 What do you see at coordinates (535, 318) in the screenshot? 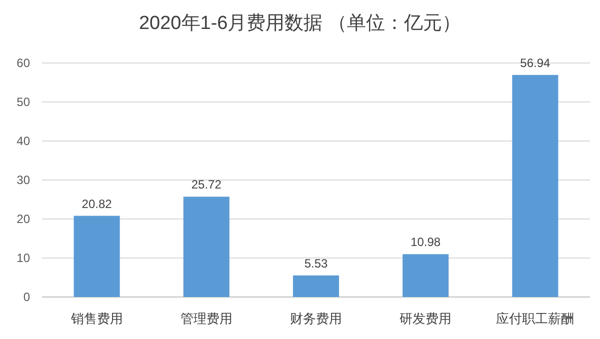
I see `x-tick-label: 应付职工薪酬` at bounding box center [535, 318].